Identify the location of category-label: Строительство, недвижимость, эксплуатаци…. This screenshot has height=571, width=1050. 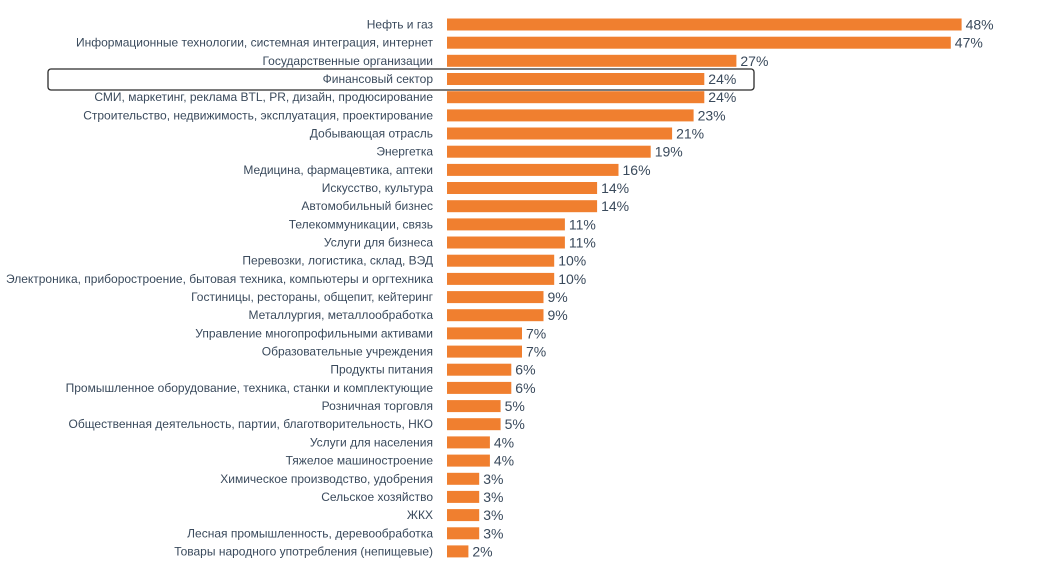
(258, 115).